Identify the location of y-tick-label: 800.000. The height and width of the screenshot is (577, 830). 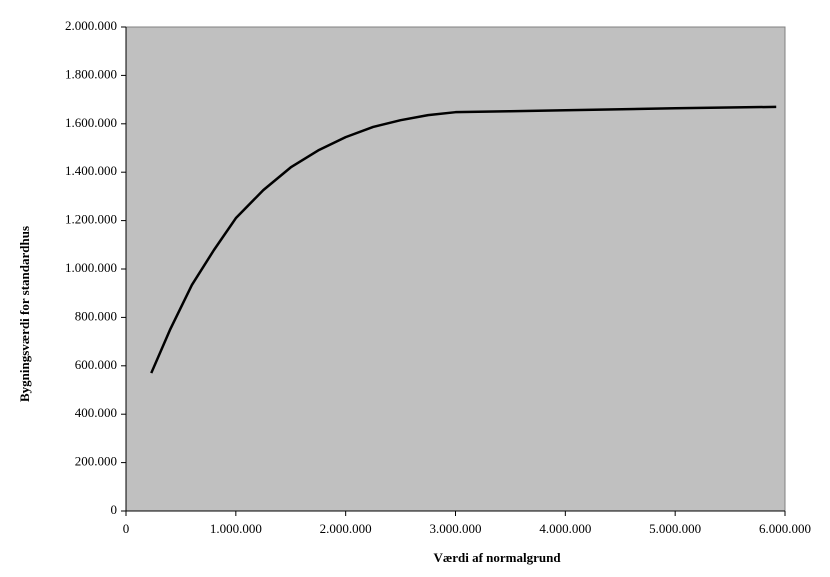
(96, 315).